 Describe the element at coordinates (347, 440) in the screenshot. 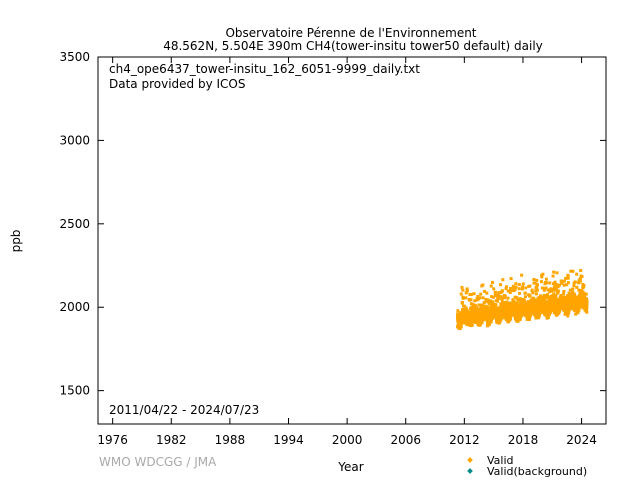

I see `x-tick-label: 2000` at that location.